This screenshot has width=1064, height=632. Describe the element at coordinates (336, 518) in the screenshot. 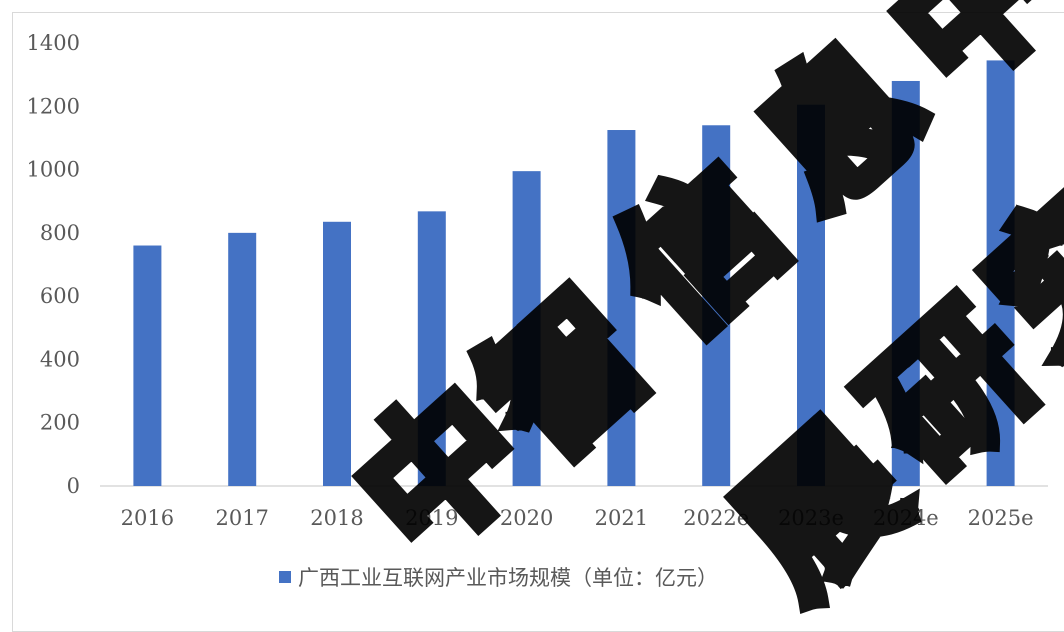

I see `x-tick-label: 2018` at that location.